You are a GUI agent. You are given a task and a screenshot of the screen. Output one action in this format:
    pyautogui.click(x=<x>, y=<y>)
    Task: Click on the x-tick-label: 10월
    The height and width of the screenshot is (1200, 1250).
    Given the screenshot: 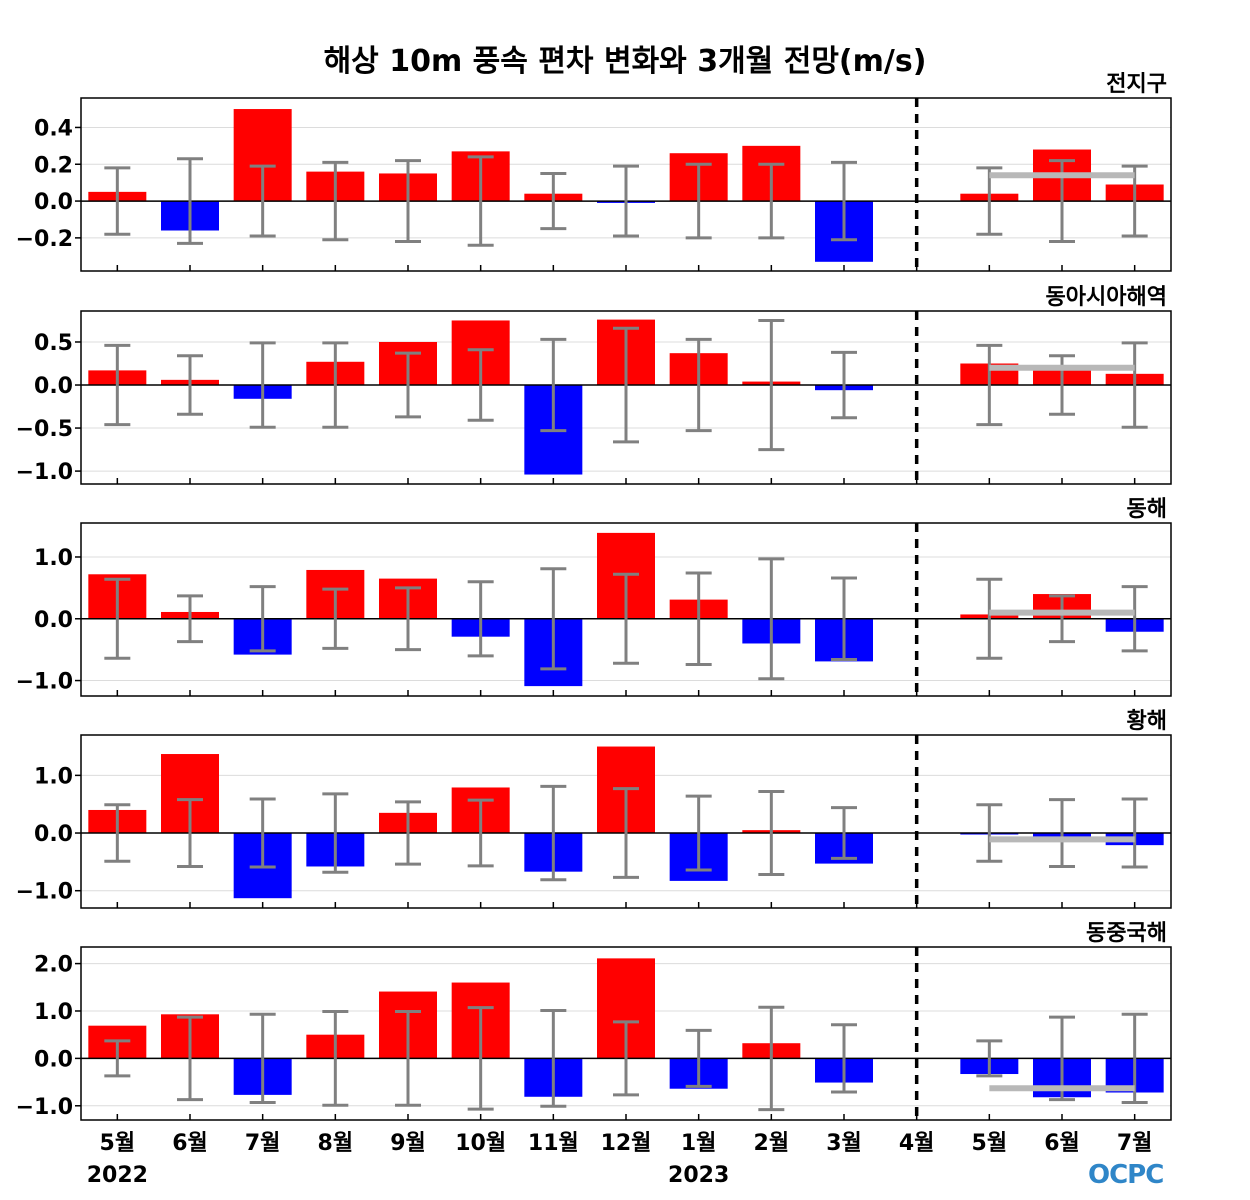 What is the action you would take?
    pyautogui.click(x=480, y=1143)
    